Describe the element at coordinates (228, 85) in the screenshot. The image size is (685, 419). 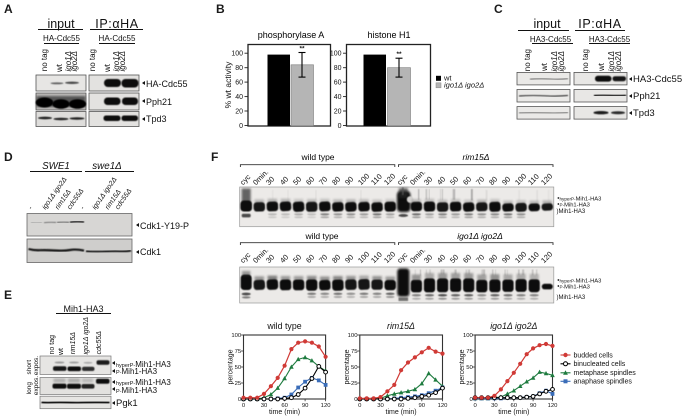
I see `svg-text: % wt activity` at that location.